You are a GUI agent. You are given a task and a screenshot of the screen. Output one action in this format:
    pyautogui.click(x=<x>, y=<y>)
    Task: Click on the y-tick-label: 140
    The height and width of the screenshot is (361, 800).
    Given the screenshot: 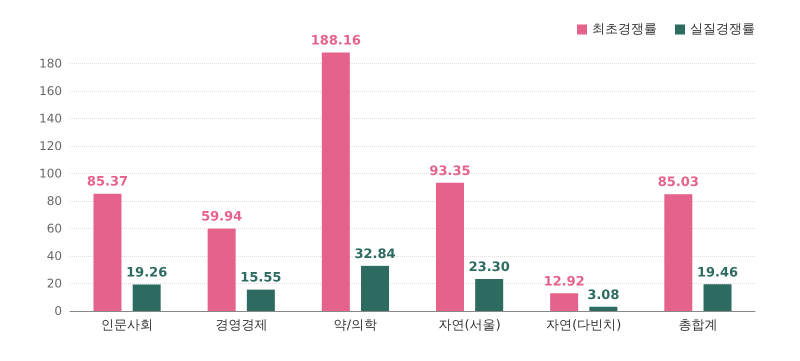 What is the action you would take?
    pyautogui.click(x=50, y=119)
    